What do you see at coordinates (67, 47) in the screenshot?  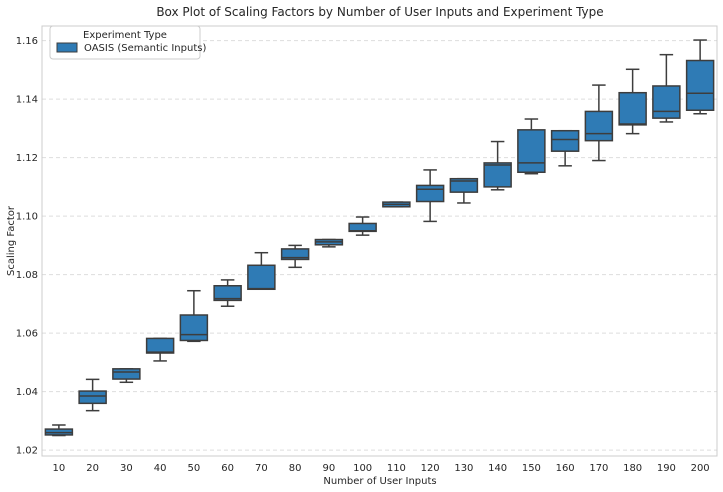 I see `legend-swatch` at bounding box center [67, 47].